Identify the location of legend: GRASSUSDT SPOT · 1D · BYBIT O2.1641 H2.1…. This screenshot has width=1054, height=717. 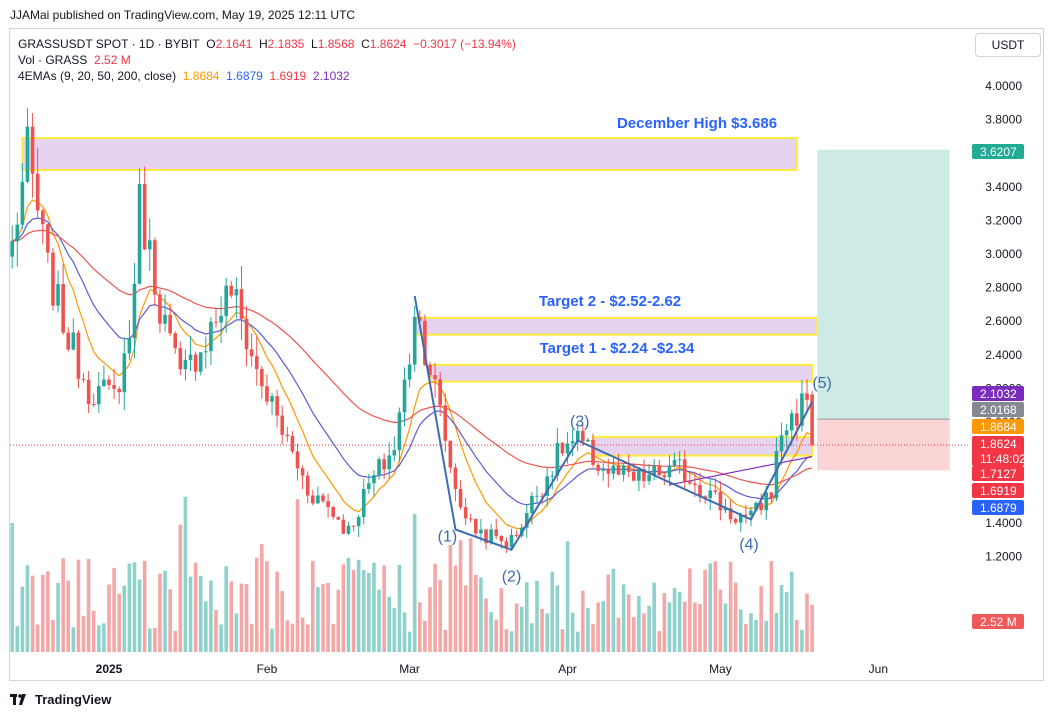
(267, 60).